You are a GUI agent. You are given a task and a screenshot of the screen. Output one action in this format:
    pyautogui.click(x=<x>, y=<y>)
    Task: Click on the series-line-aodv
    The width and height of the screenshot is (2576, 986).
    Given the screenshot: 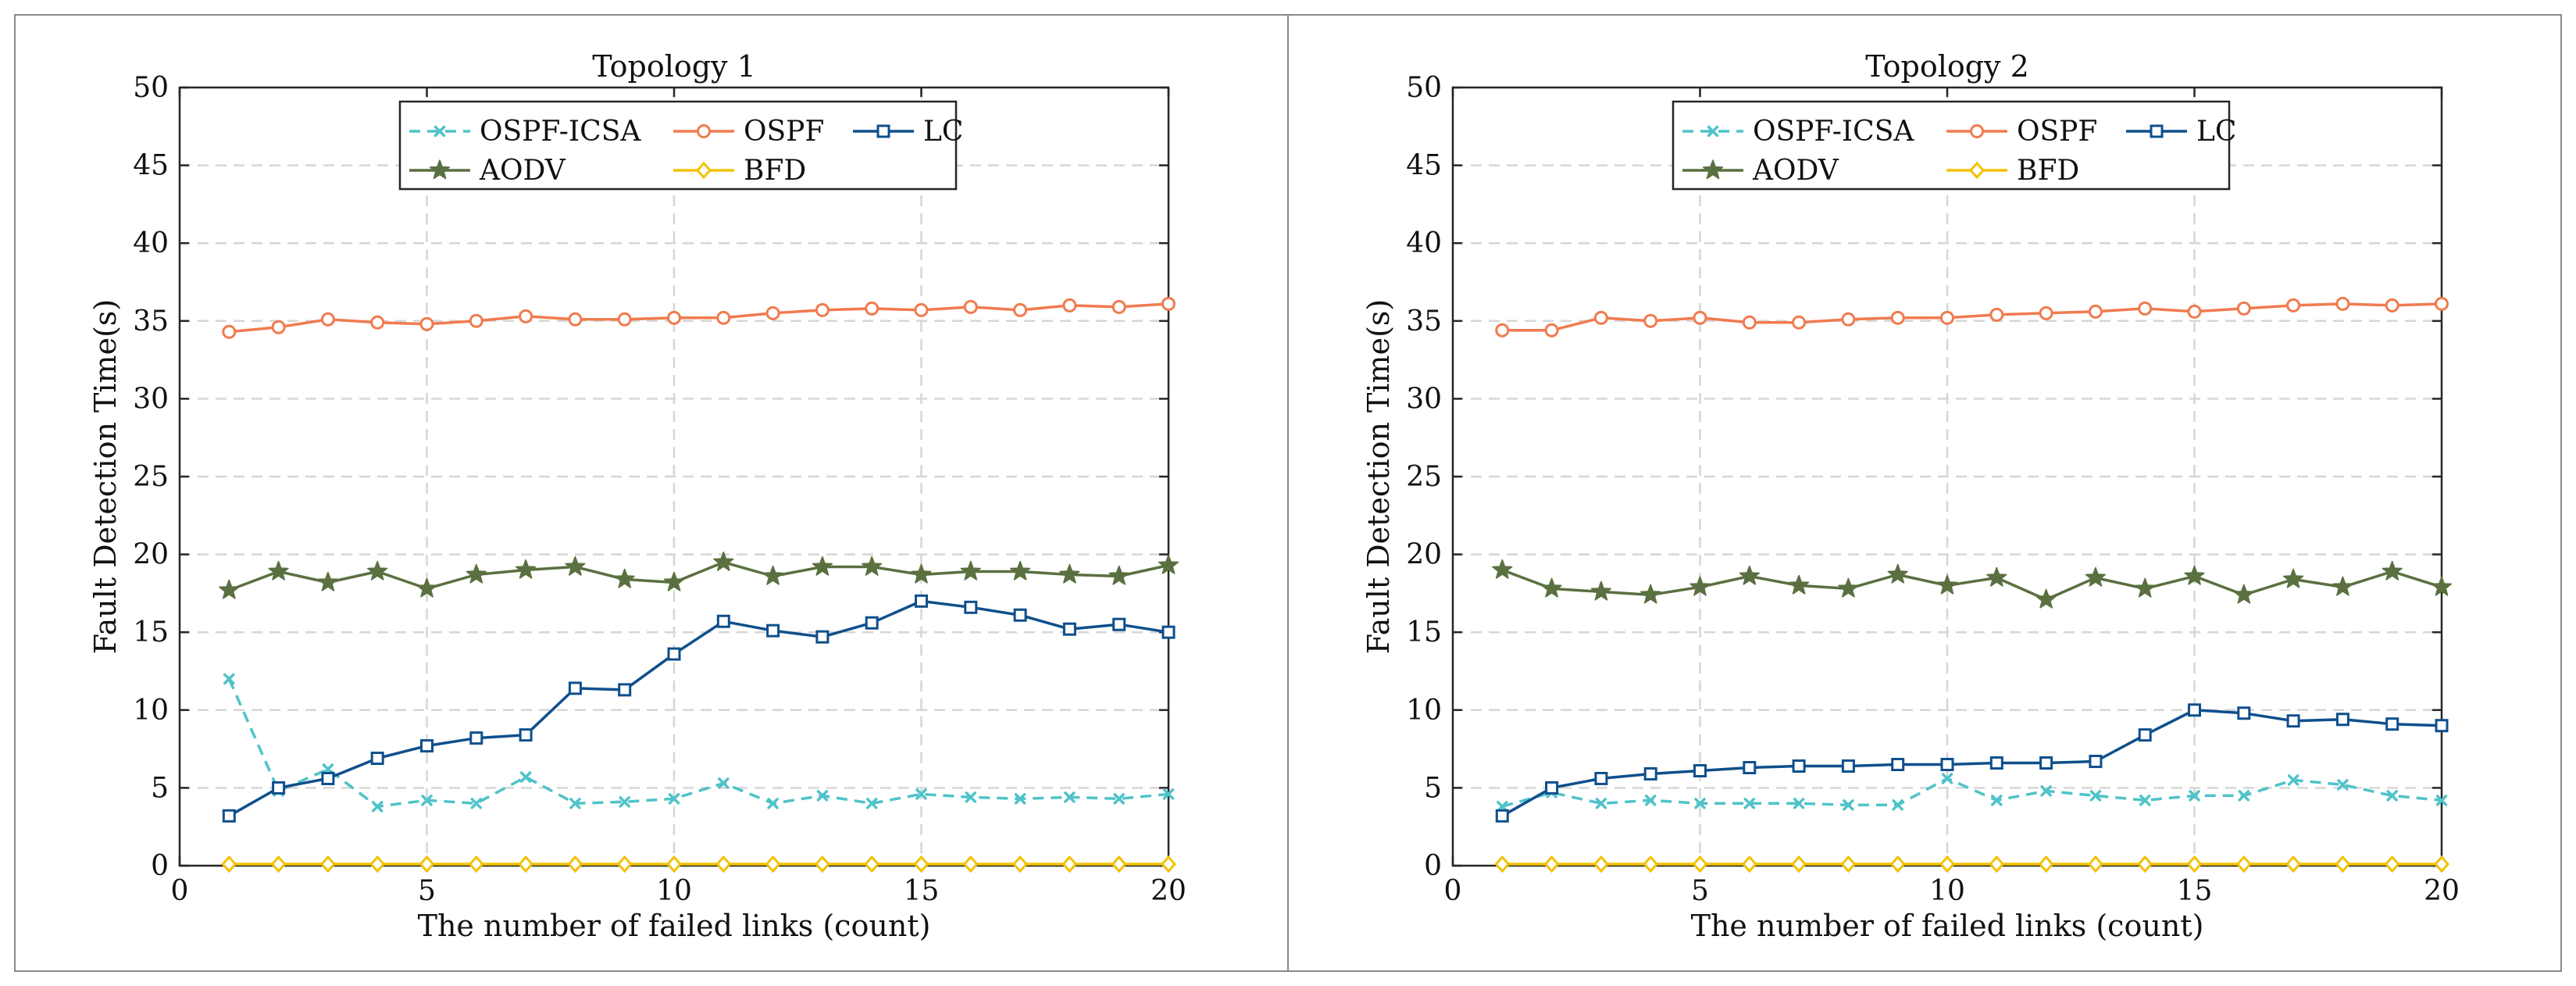 What is the action you would take?
    pyautogui.click(x=698, y=576)
    